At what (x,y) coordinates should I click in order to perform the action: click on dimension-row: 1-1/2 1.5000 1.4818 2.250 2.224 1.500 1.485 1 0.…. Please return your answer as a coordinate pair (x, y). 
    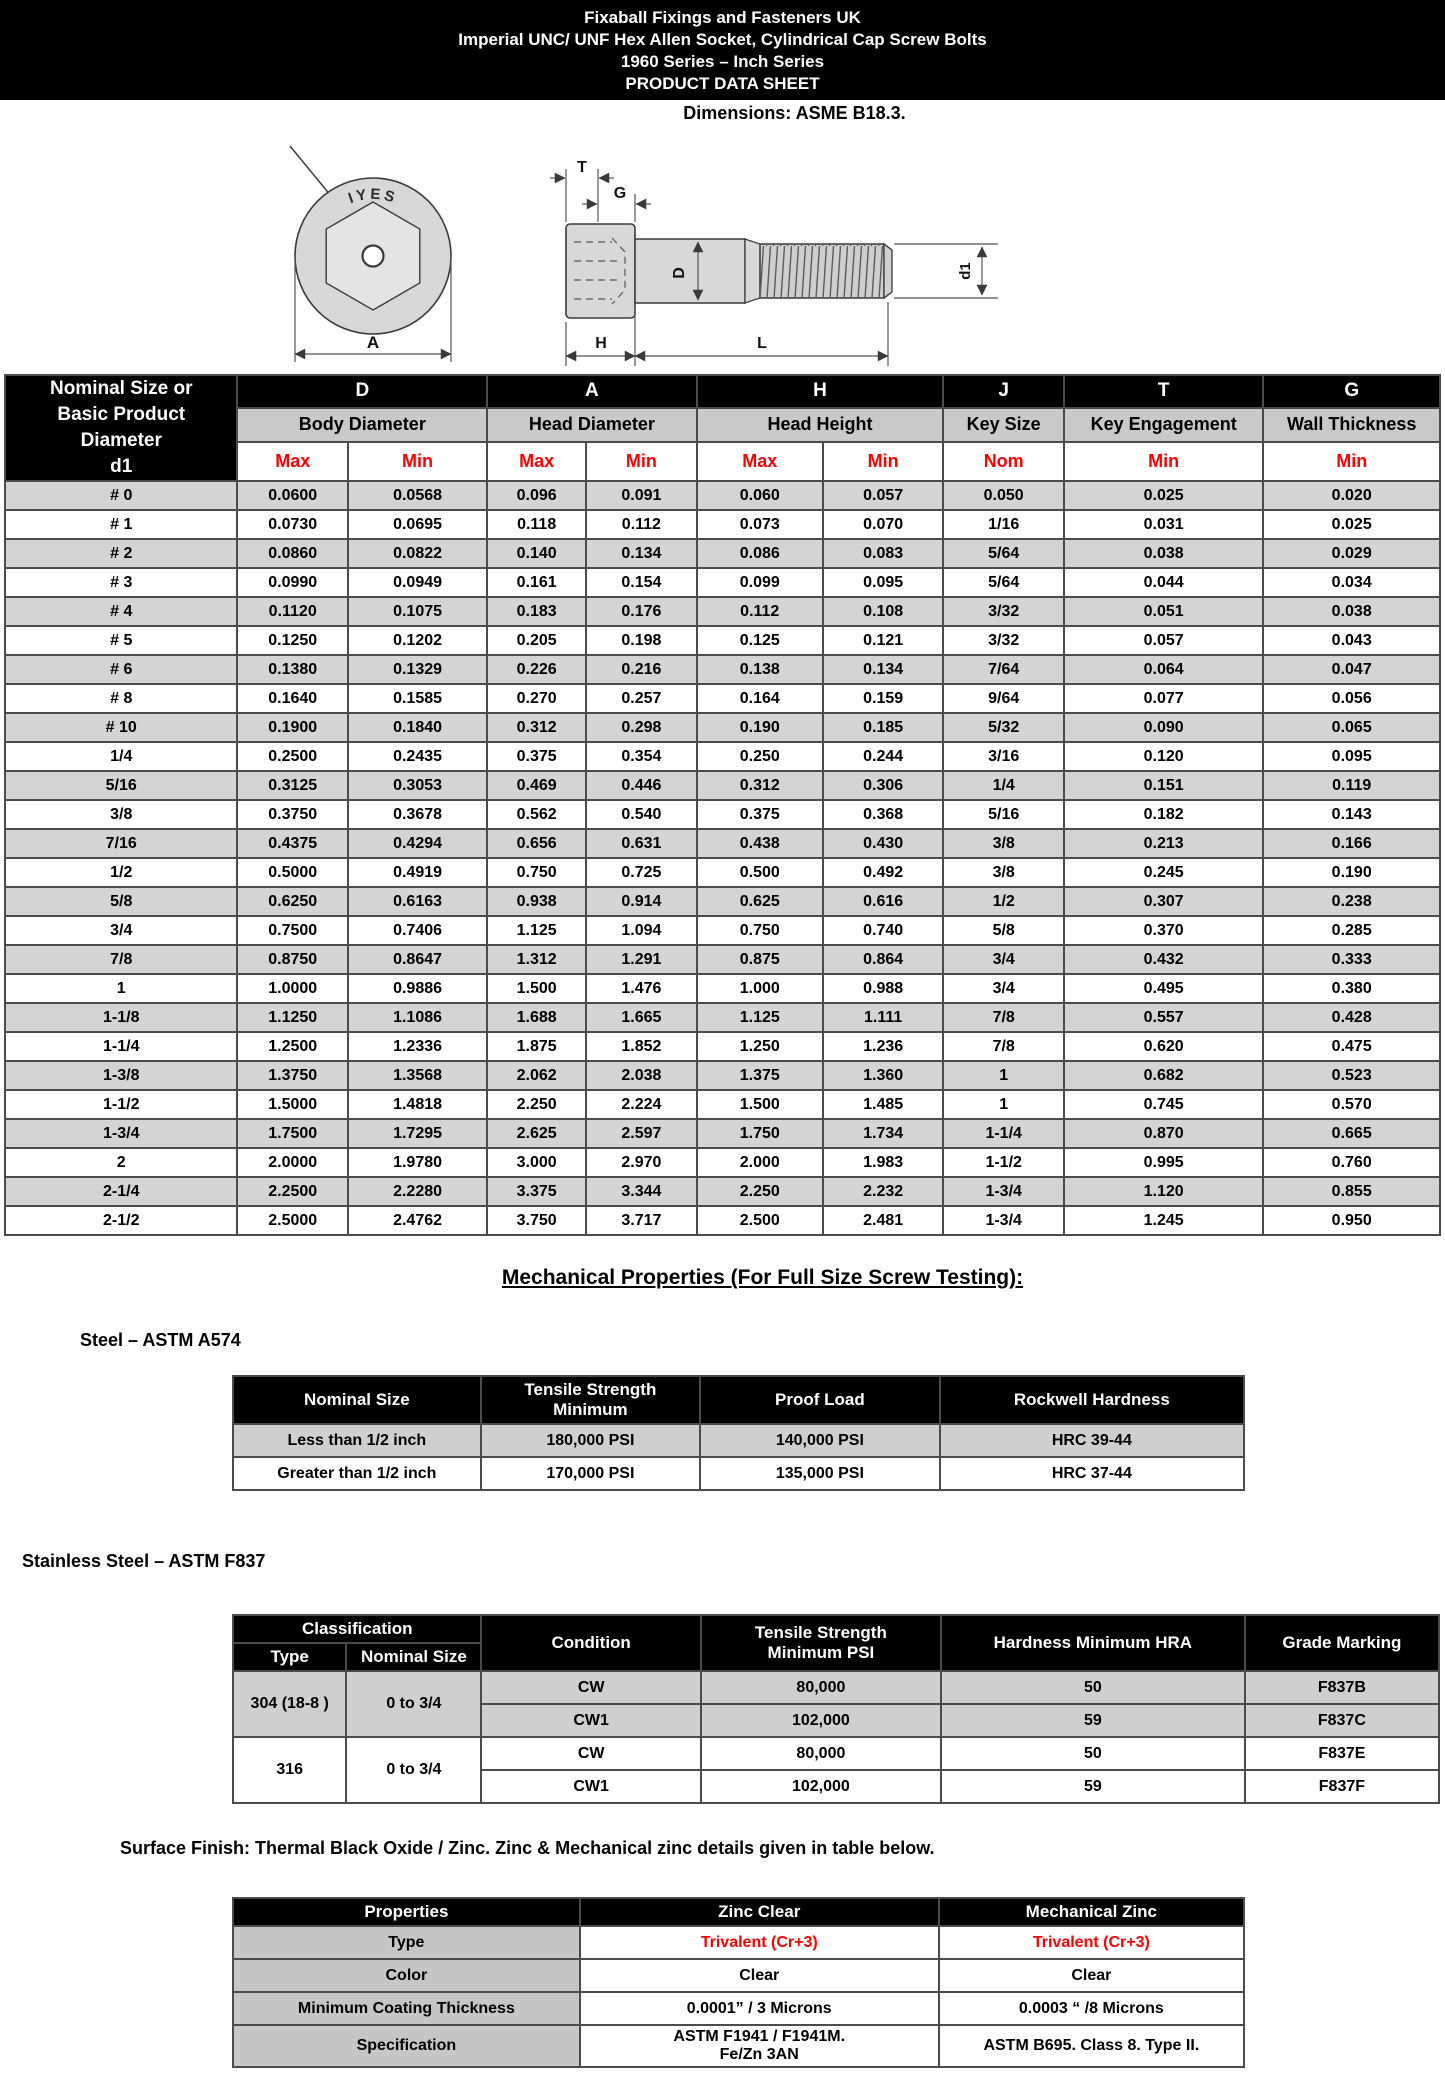
    Looking at the image, I should click on (722, 1104).